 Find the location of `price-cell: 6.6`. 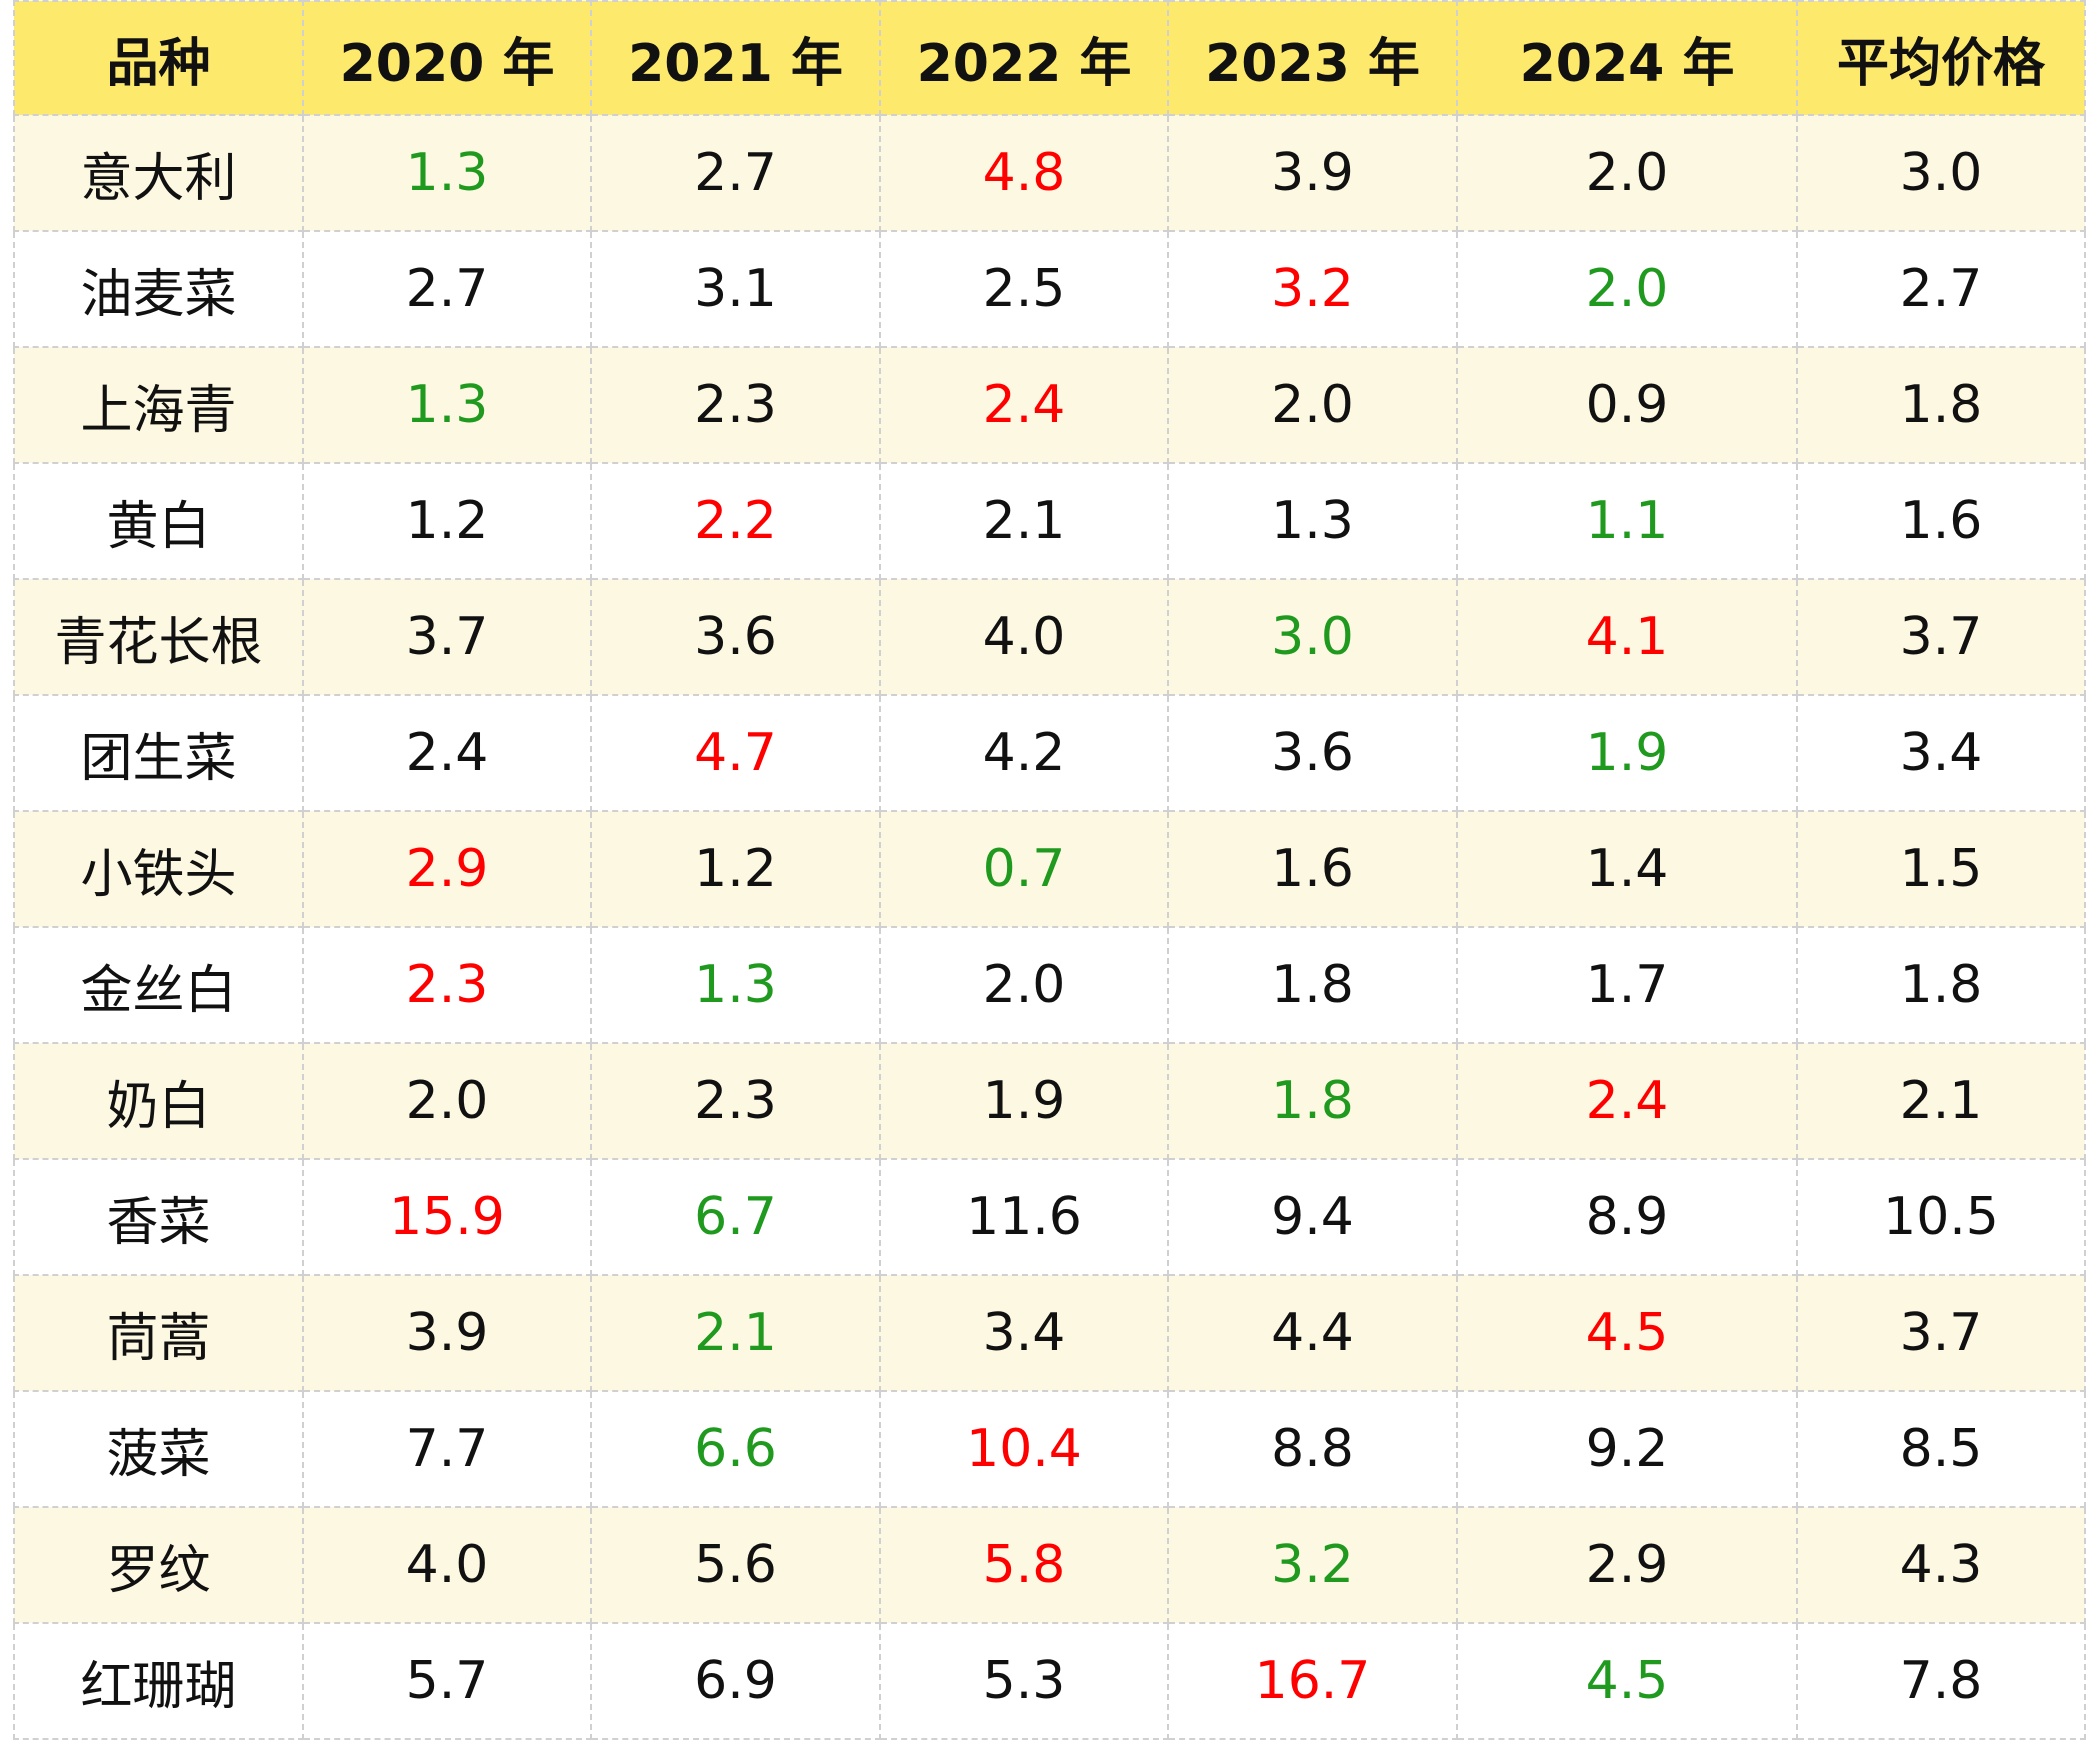

price-cell: 6.6 is located at coordinates (735, 1449).